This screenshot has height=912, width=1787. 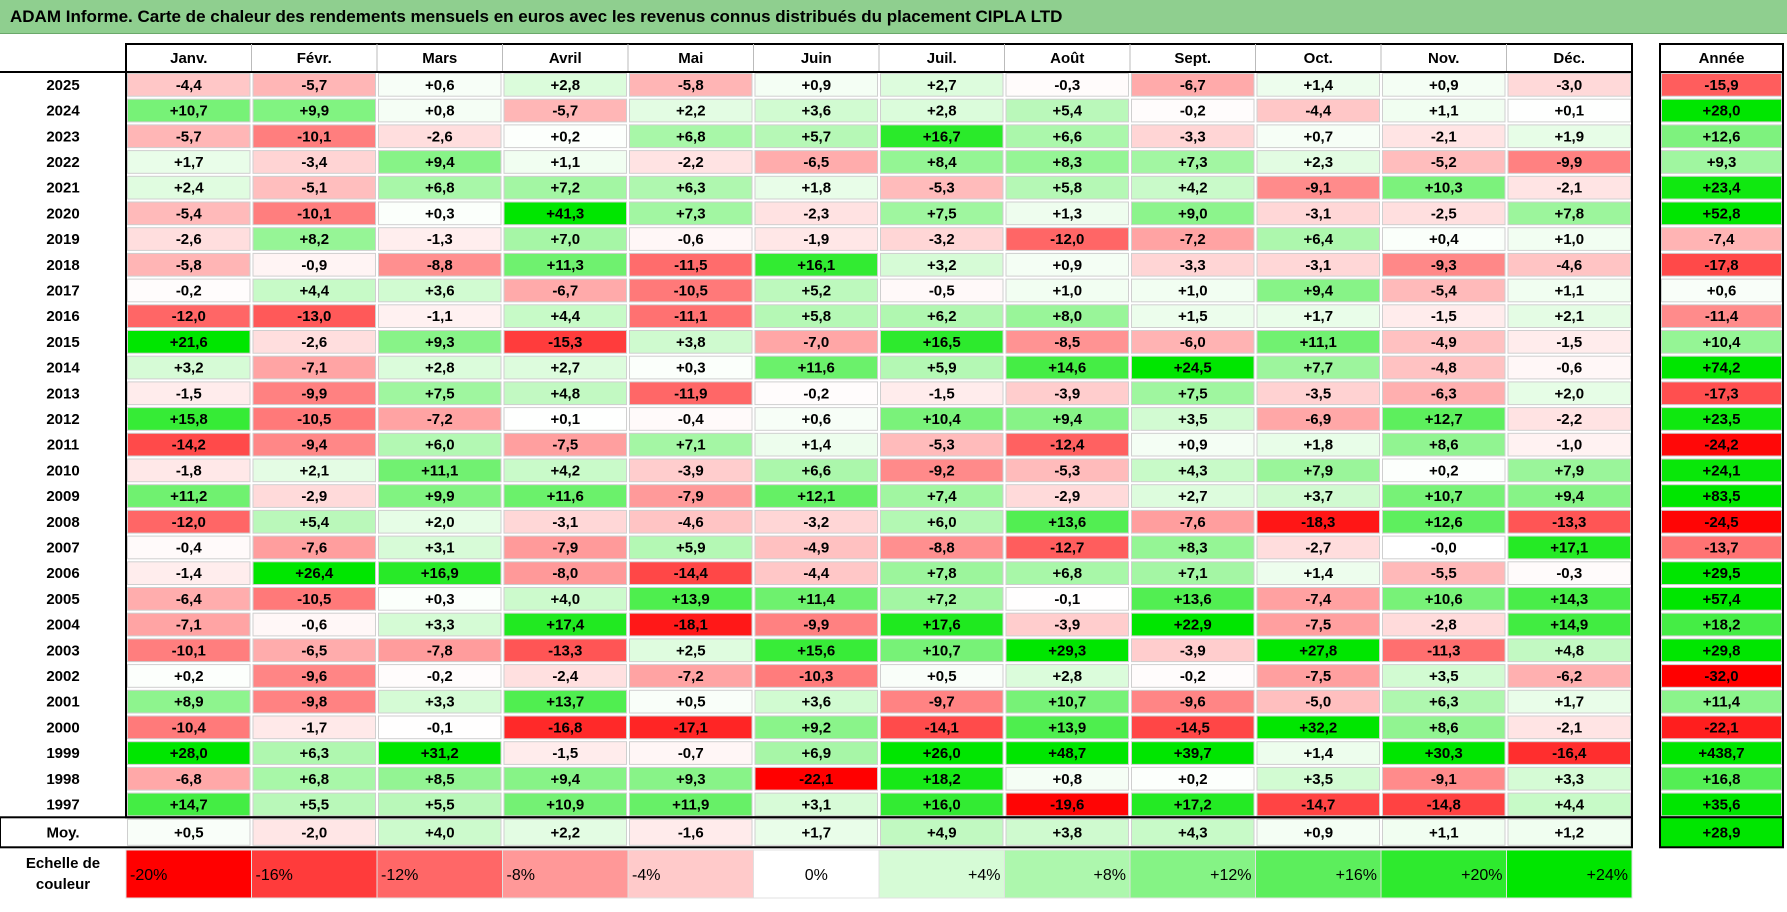 I want to click on cell-value: -0,2, so click(x=440, y=676).